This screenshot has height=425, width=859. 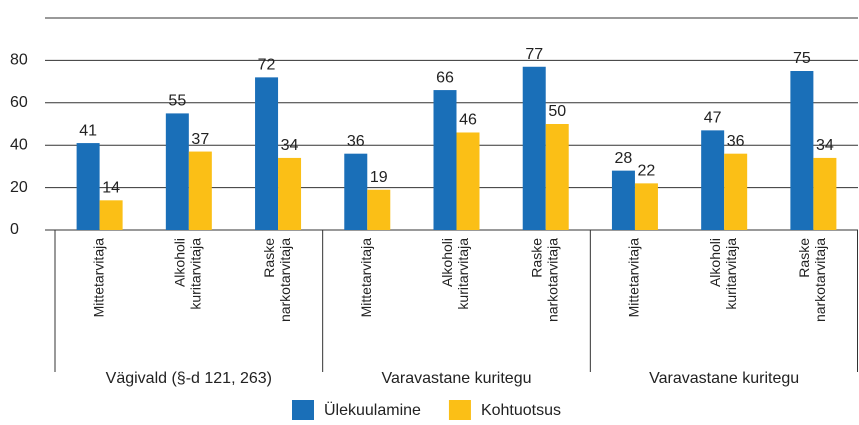 I want to click on group-label: Vägivald (§-d 121, 263), so click(x=189, y=378).